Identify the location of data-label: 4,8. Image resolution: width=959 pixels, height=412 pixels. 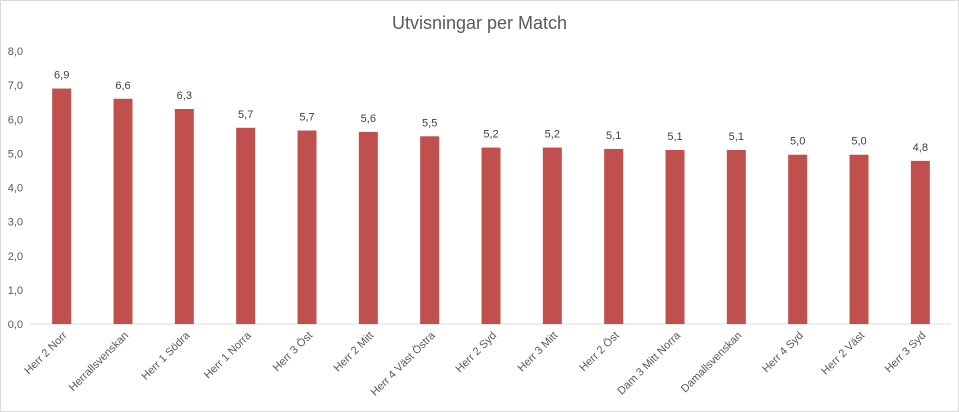
(920, 148).